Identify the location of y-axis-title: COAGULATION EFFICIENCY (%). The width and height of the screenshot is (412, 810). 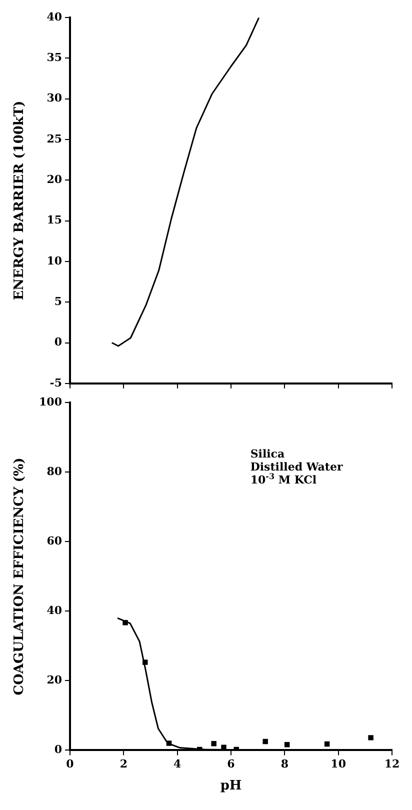
(20, 577).